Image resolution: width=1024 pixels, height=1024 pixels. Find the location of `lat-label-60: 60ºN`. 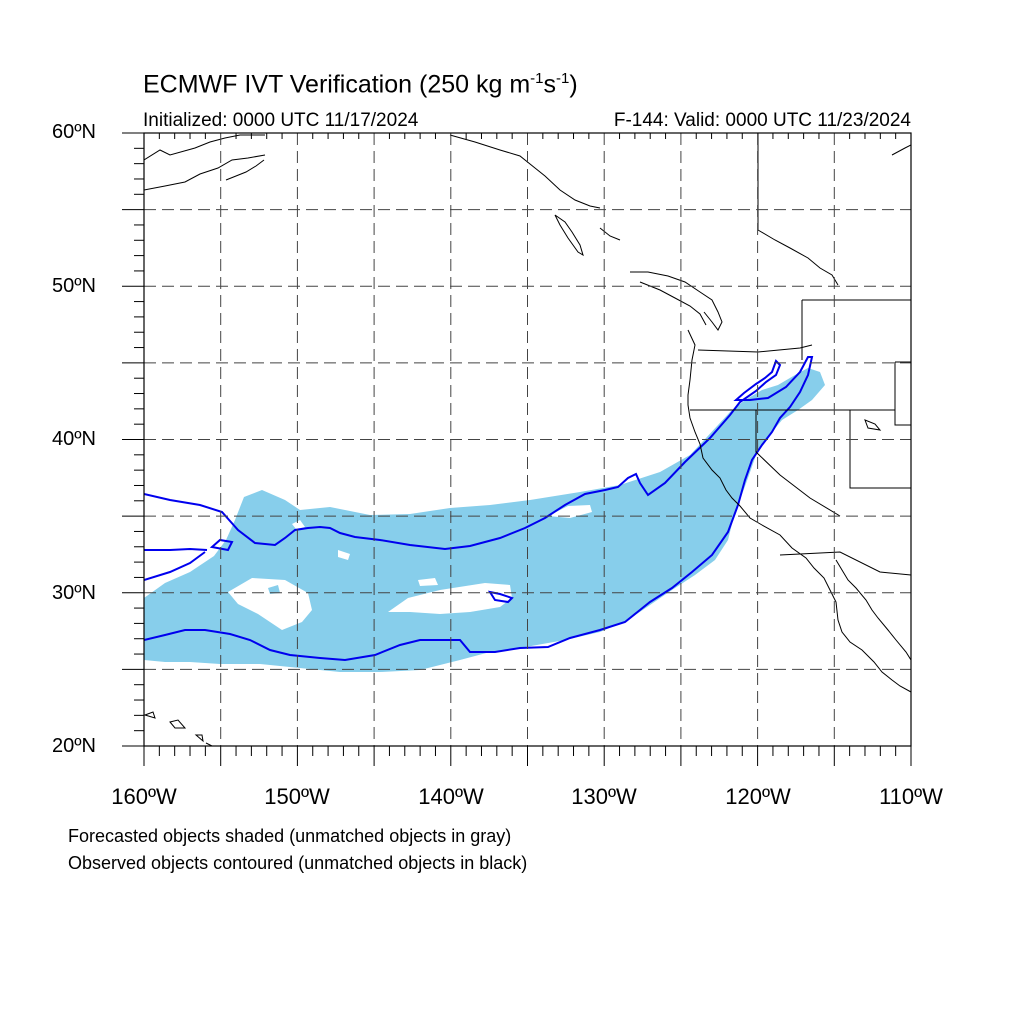

lat-label-60: 60ºN is located at coordinates (74, 132).